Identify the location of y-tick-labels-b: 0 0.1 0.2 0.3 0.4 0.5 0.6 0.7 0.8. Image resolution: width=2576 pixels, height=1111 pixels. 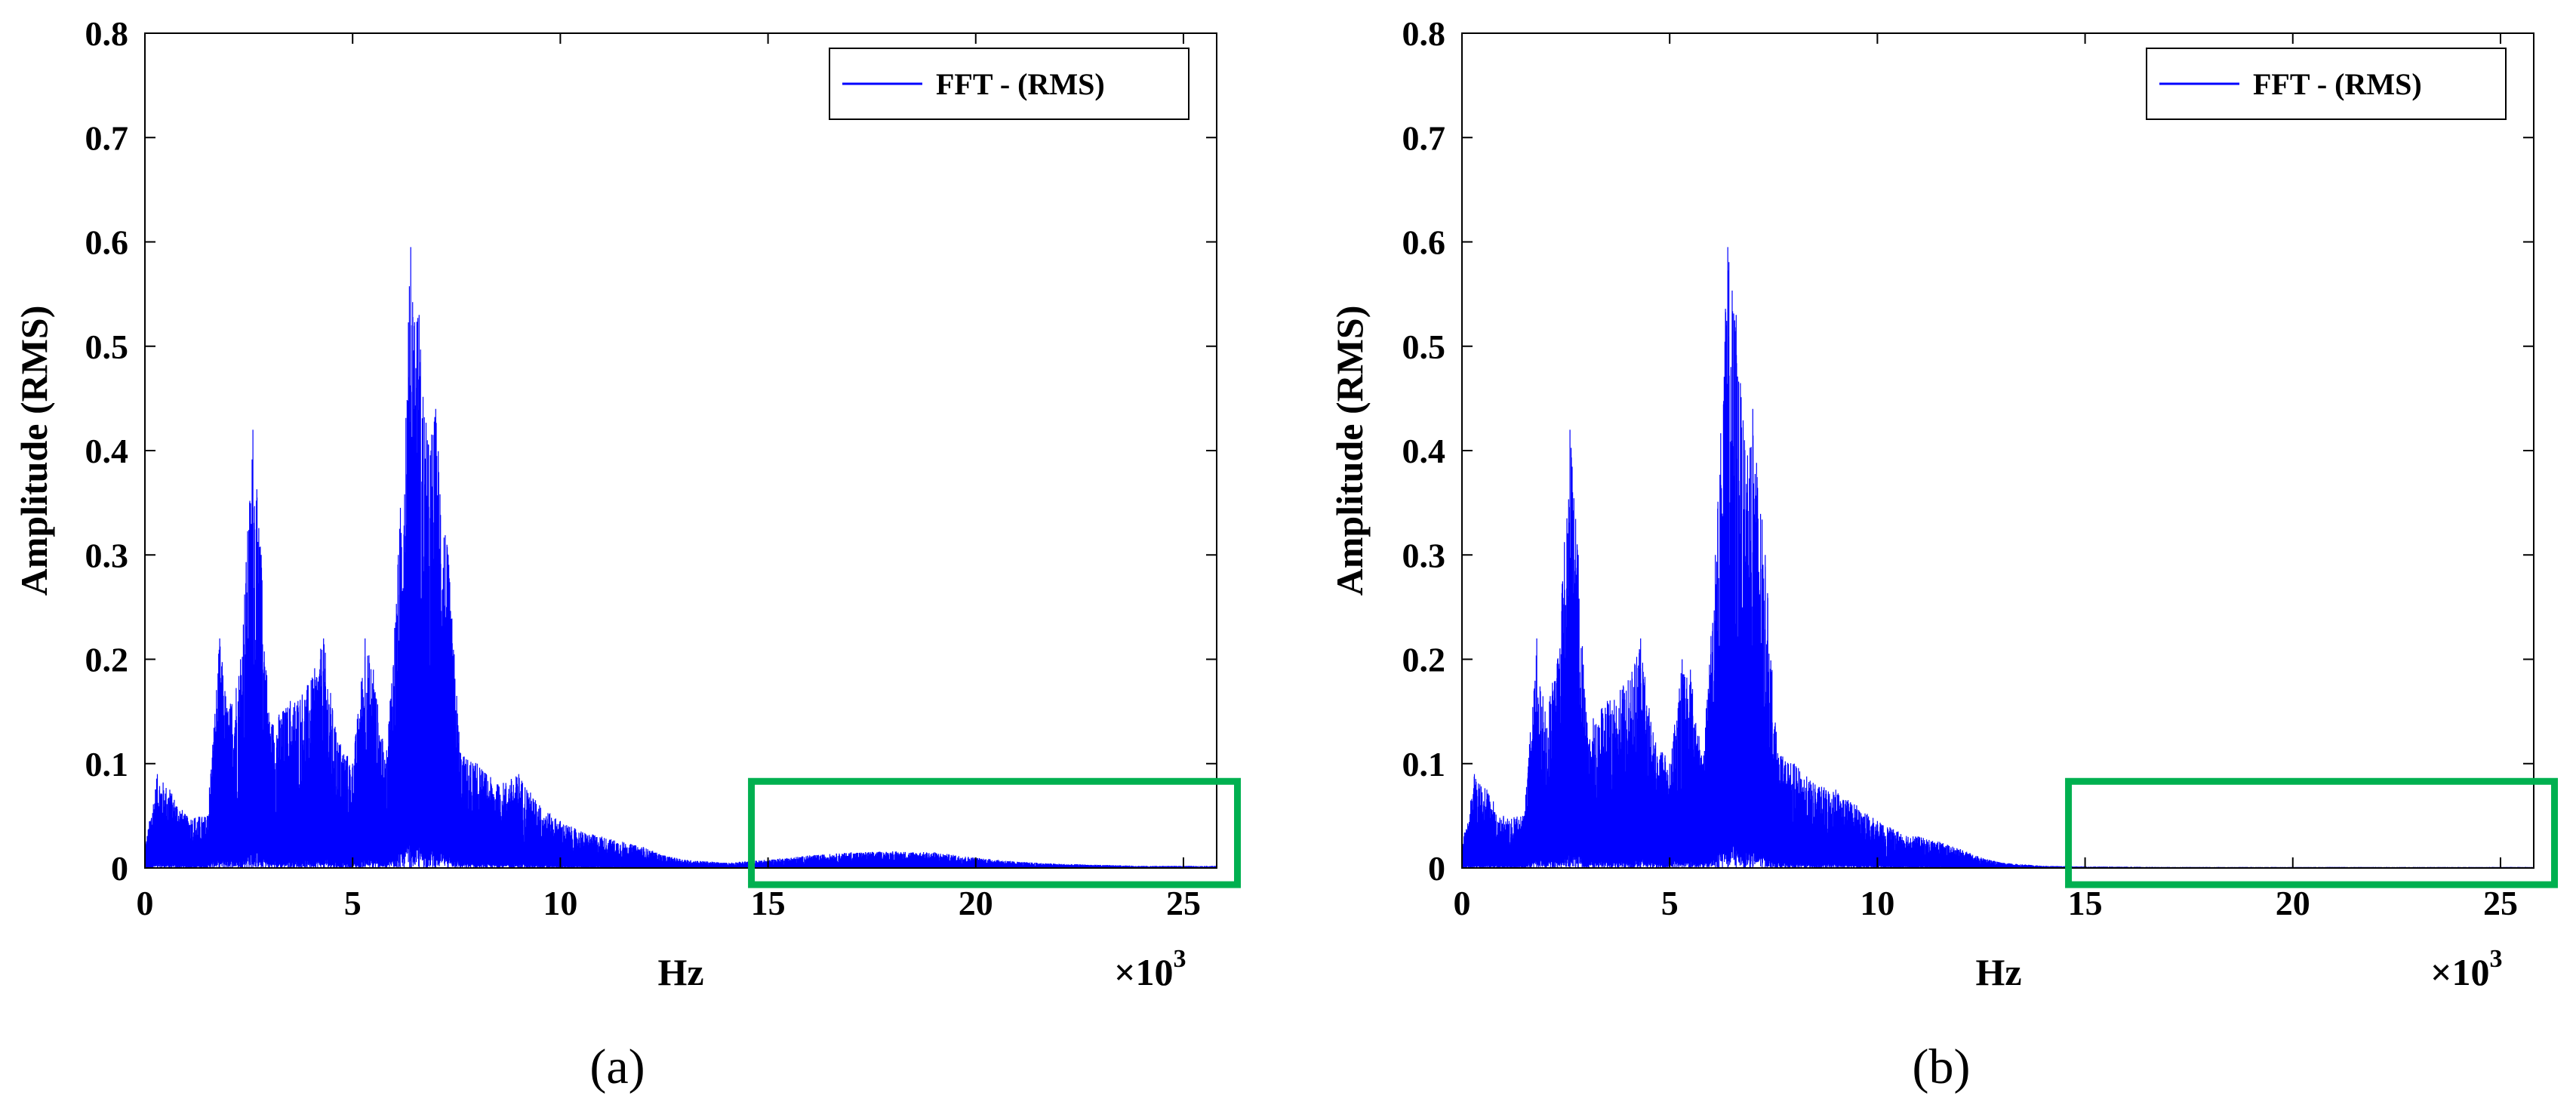
(1424, 451).